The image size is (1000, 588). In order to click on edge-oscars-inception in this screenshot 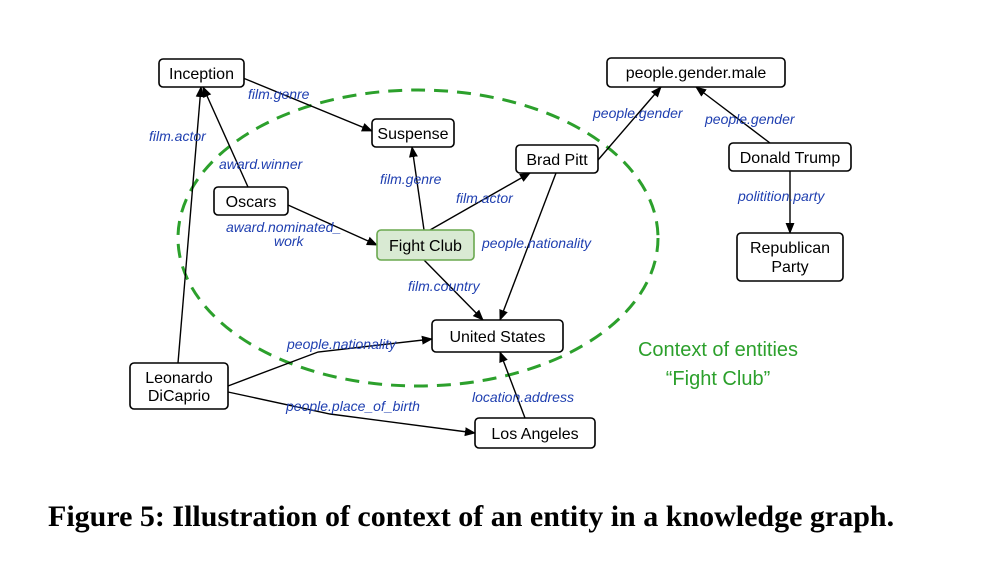, I will do `click(225, 136)`.